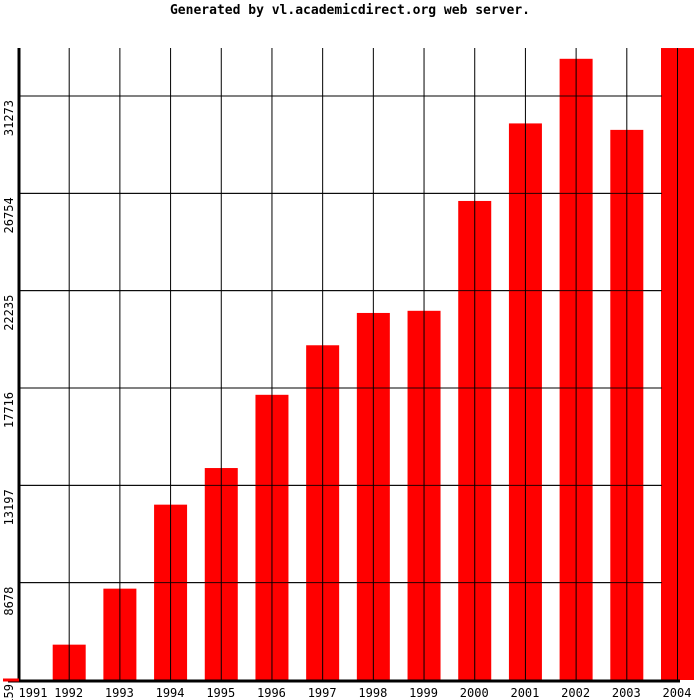 This screenshot has height=700, width=700. What do you see at coordinates (9, 118) in the screenshot?
I see `y-tick-label: 31273` at bounding box center [9, 118].